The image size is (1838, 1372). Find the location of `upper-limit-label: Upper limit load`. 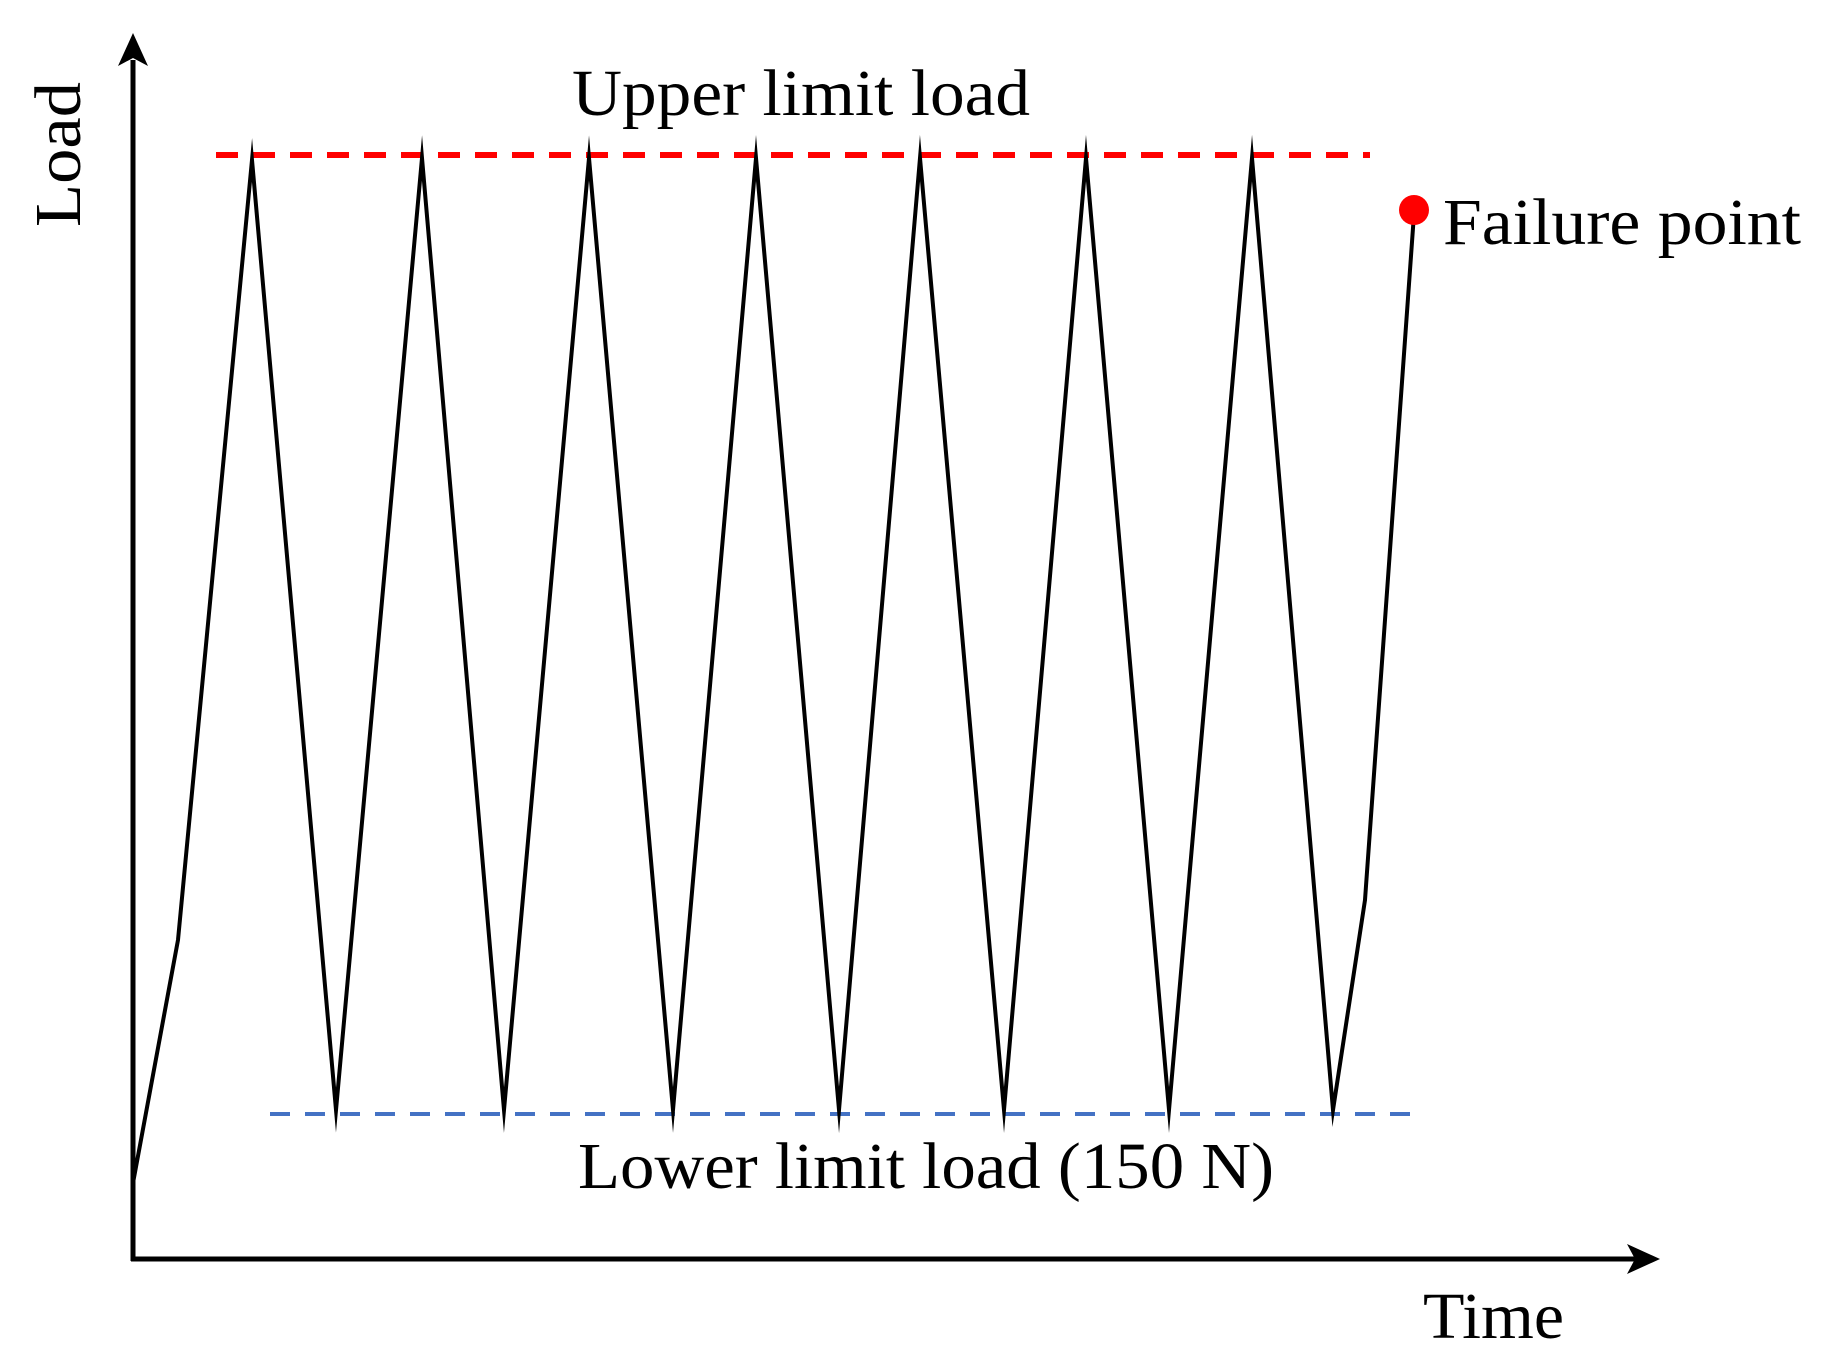

upper-limit-label: Upper limit load is located at coordinates (801, 93).